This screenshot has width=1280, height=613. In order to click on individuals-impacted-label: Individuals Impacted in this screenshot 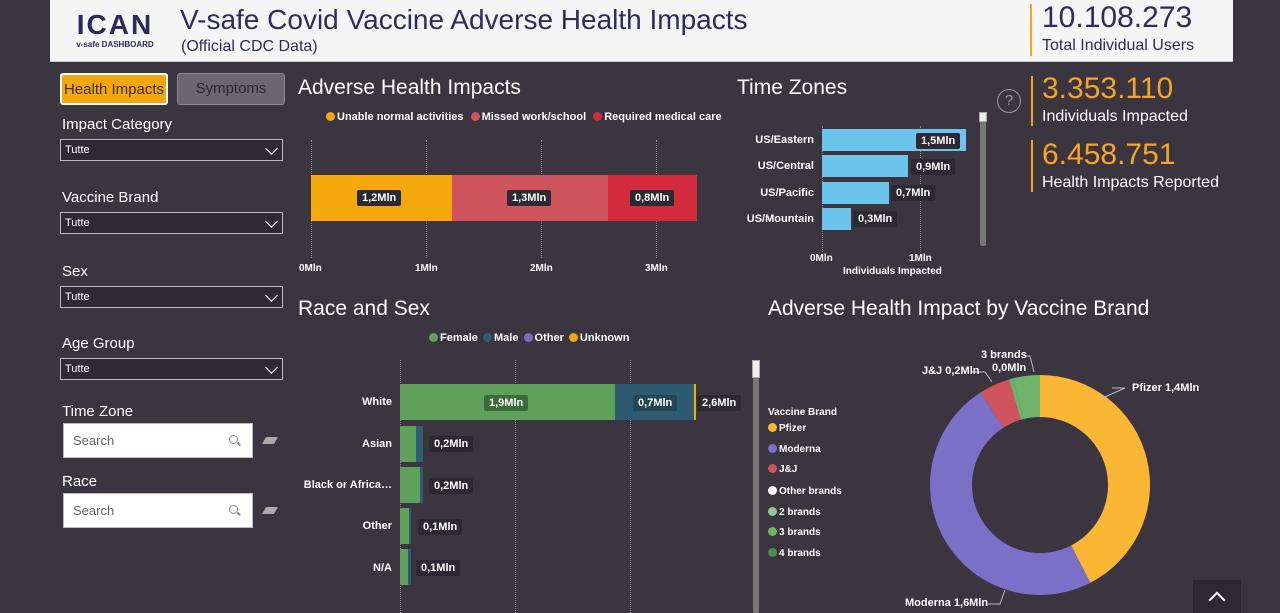, I will do `click(1115, 116)`.